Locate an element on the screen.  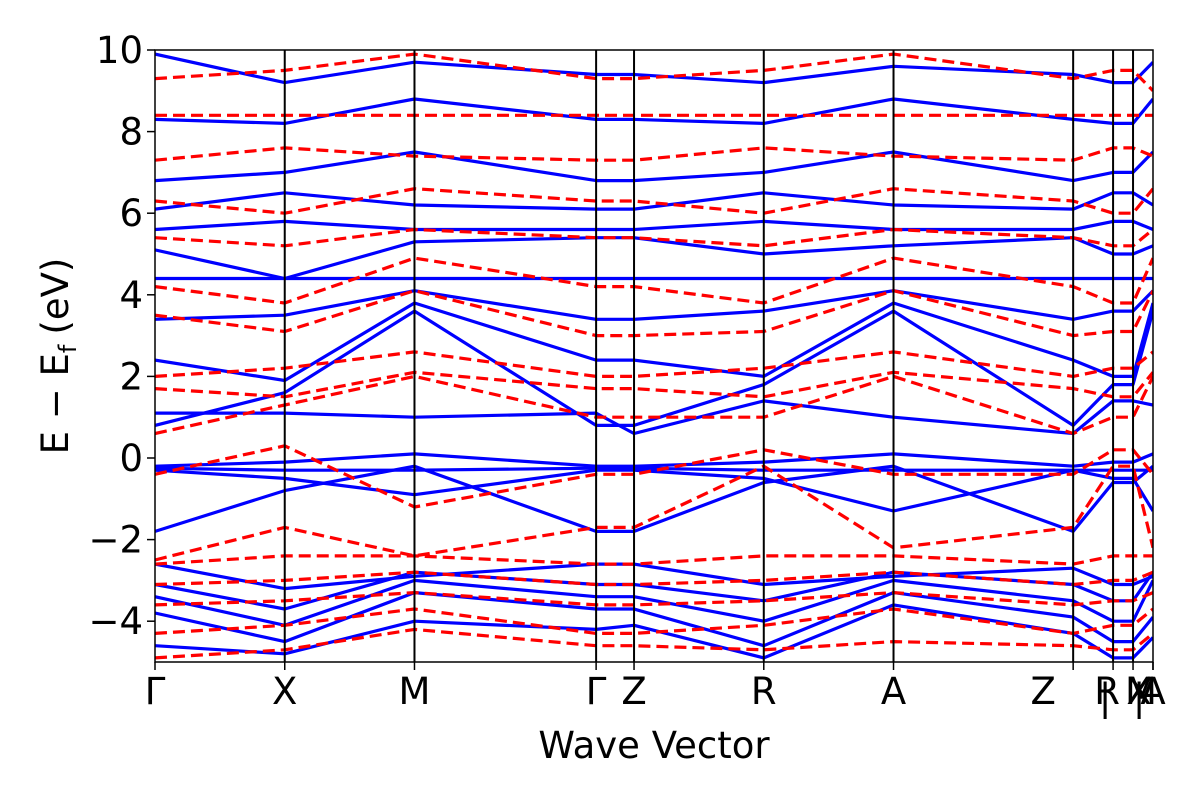
y-tick-label: −2 is located at coordinates (115, 540).